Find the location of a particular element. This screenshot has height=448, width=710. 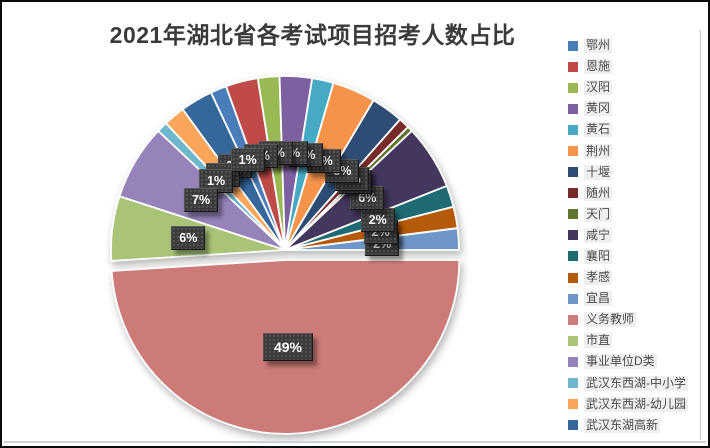

legend-item: 咸宁 is located at coordinates (637, 235).